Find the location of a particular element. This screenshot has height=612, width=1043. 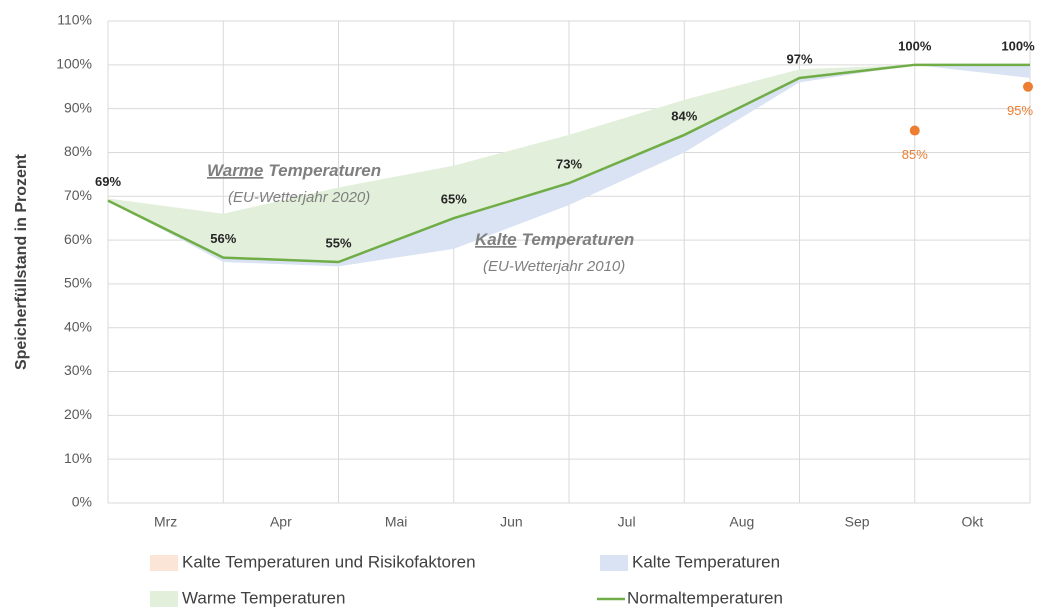

data-label: 97% is located at coordinates (799, 58).